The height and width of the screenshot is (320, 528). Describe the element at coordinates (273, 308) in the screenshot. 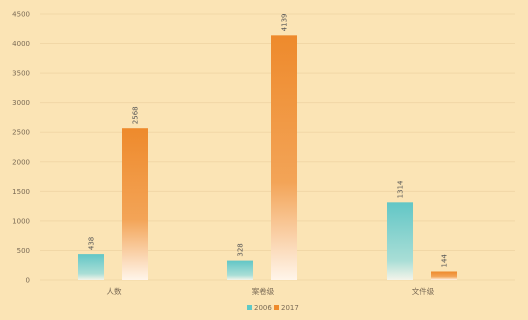

I see `legend: 2006 2017` at that location.